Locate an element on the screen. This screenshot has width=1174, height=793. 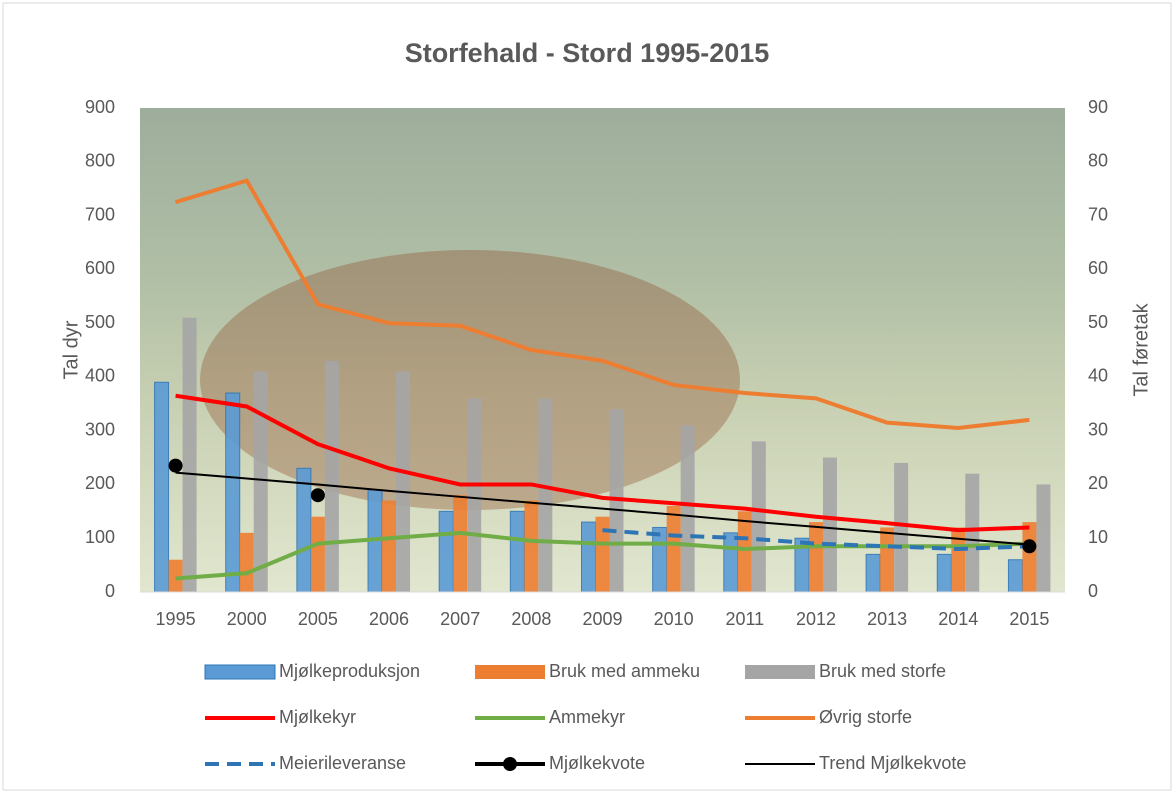
x-tick-label: 1995 is located at coordinates (176, 619).